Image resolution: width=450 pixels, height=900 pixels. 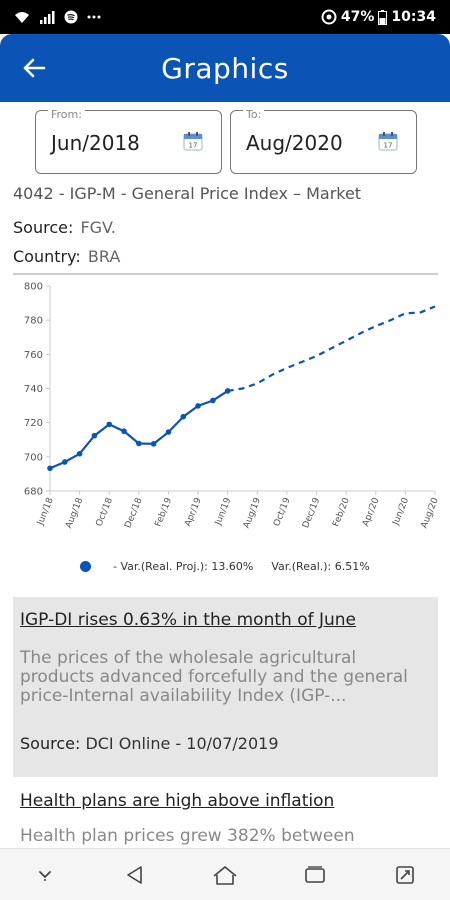 I want to click on spotify-icon, so click(x=71, y=17).